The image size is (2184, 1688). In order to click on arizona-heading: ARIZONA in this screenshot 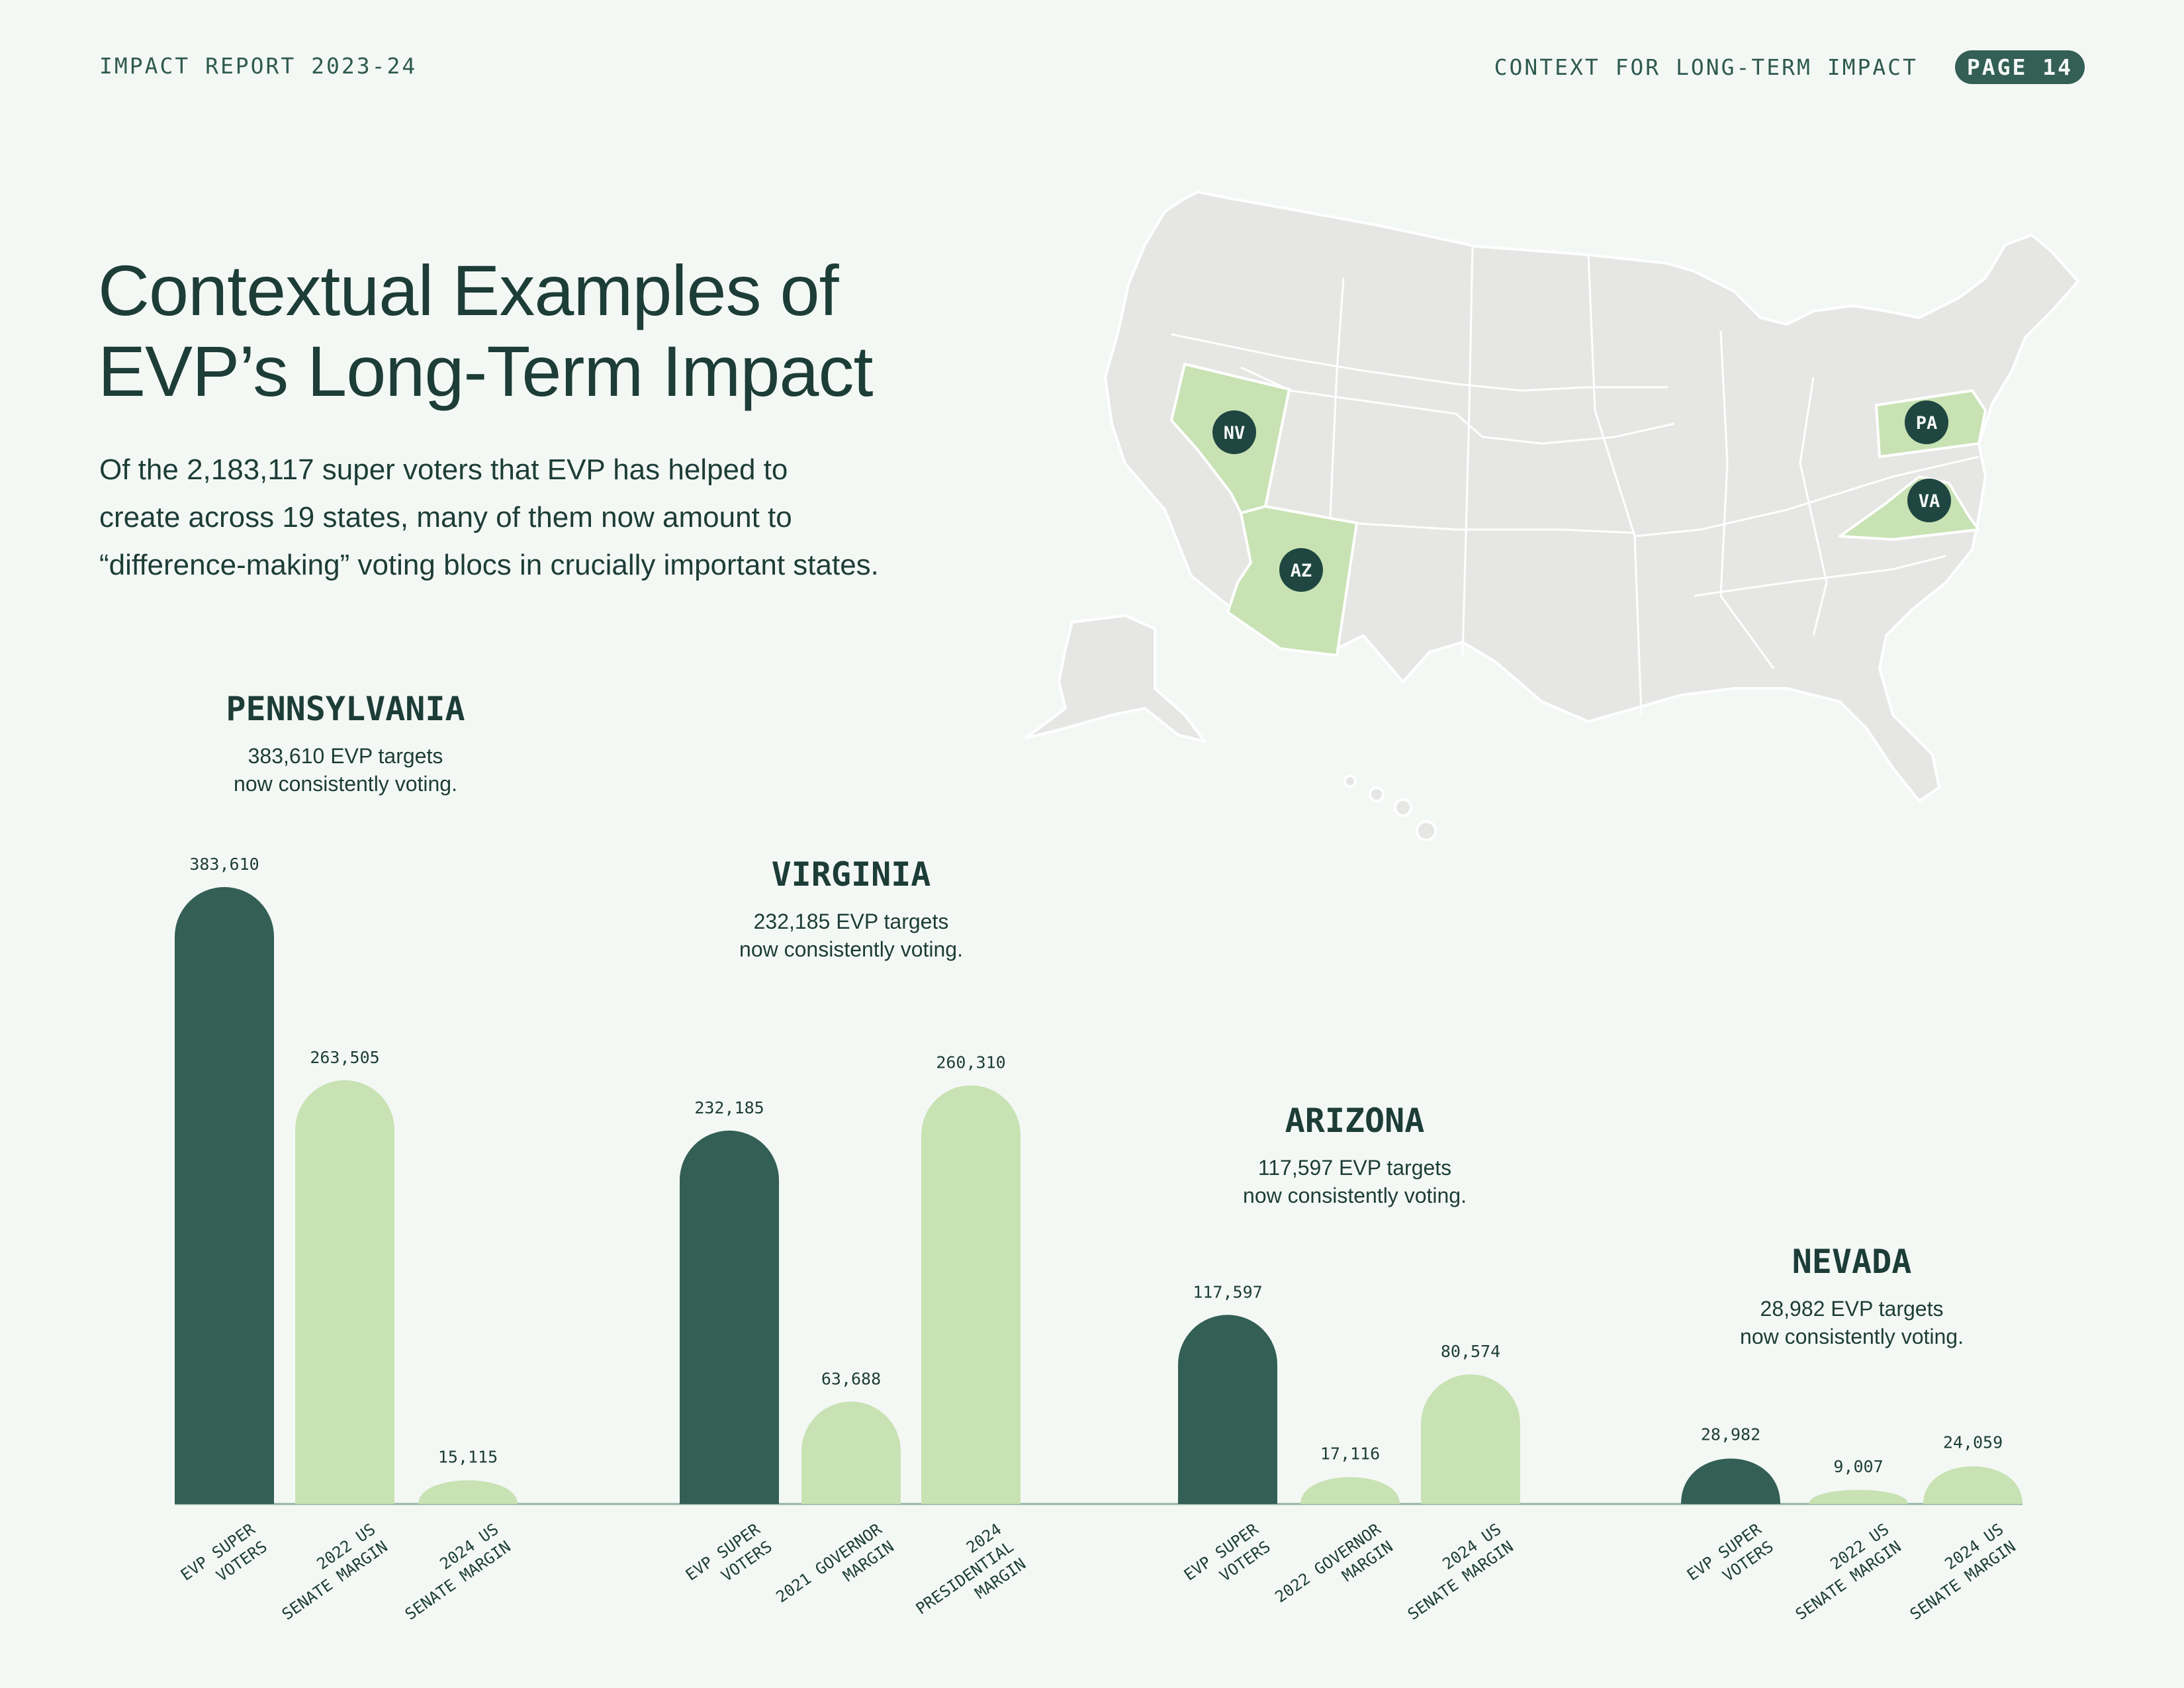, I will do `click(1355, 1121)`.